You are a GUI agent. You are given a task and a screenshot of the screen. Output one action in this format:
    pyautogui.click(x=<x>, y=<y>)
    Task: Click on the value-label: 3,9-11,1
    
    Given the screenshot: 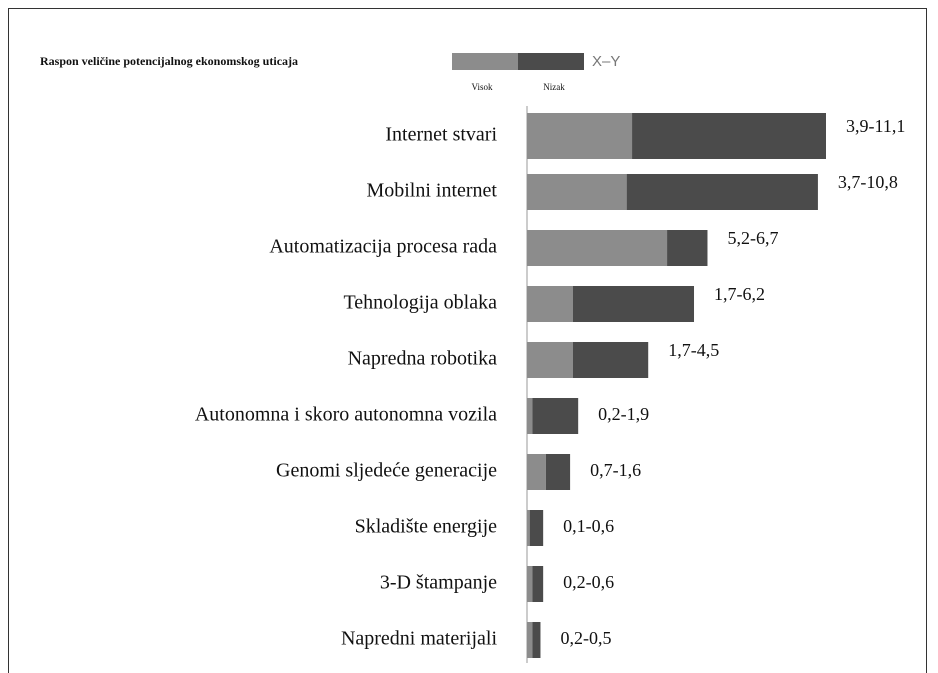 What is the action you would take?
    pyautogui.click(x=875, y=126)
    